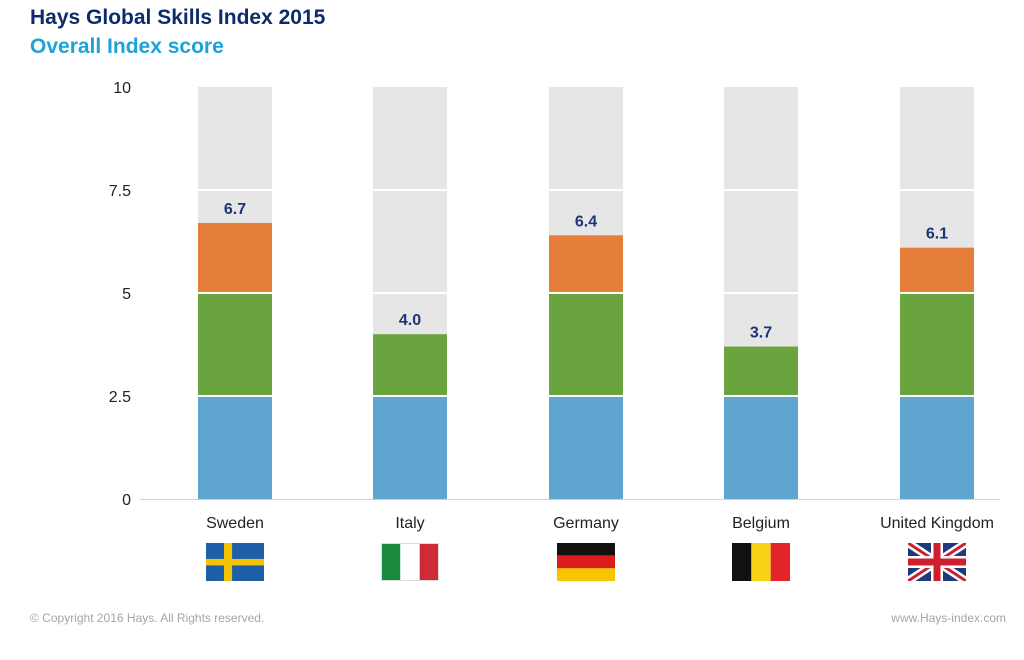 The width and height of the screenshot is (1024, 660). Describe the element at coordinates (235, 562) in the screenshot. I see `sweden-flag-icon` at that location.